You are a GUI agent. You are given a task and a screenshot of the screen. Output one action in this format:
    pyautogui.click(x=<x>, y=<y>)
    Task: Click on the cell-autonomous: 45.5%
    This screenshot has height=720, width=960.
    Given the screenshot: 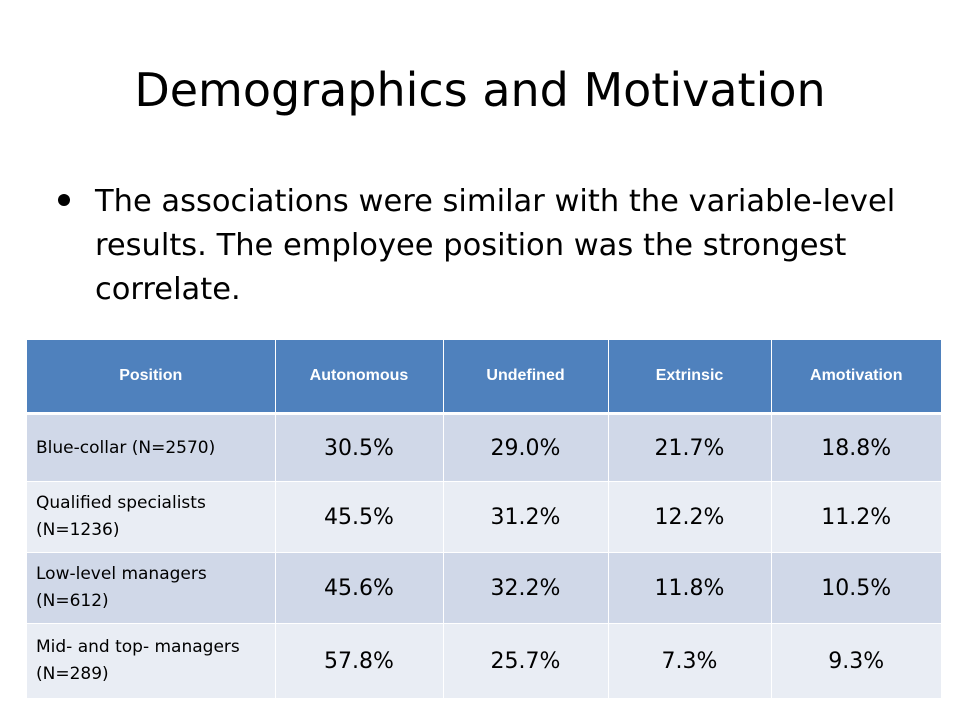 What is the action you would take?
    pyautogui.click(x=359, y=517)
    